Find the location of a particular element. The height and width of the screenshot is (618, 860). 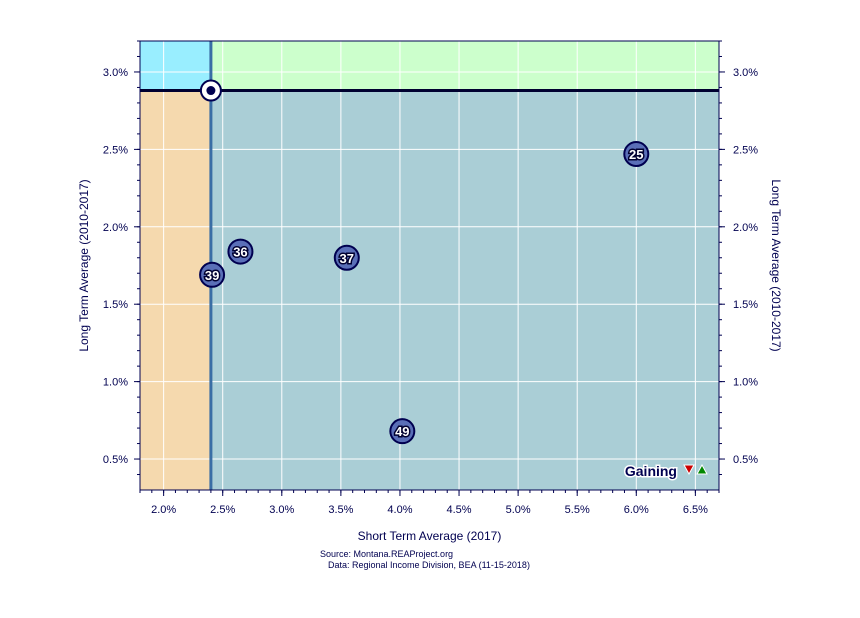

y-axis-right-title: Long Term Average (2010-2017) is located at coordinates (776, 265).